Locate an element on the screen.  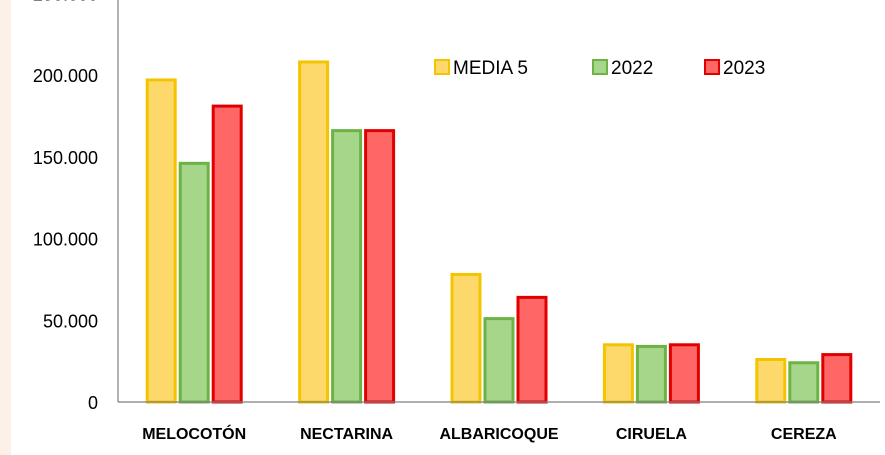
y-tick-label: 200.000 is located at coordinates (65, 76).